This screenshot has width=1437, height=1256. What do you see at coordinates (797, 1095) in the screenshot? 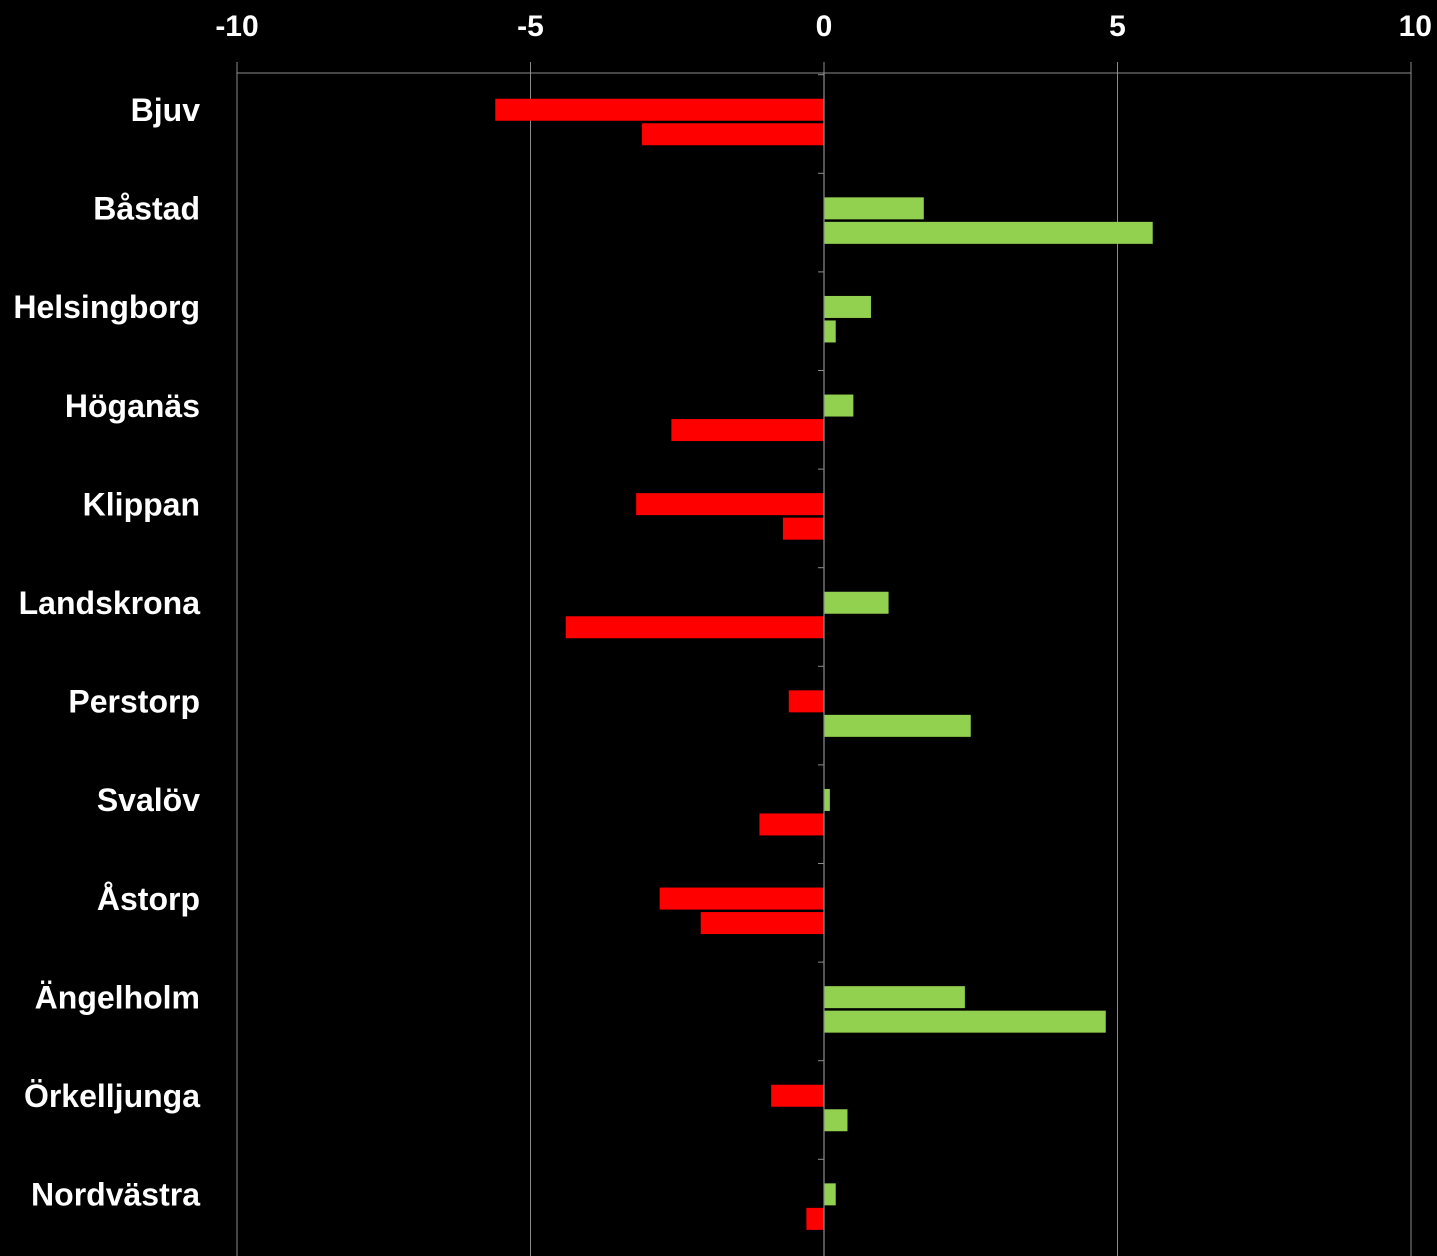
I see `bar-örkelljunga-1` at bounding box center [797, 1095].